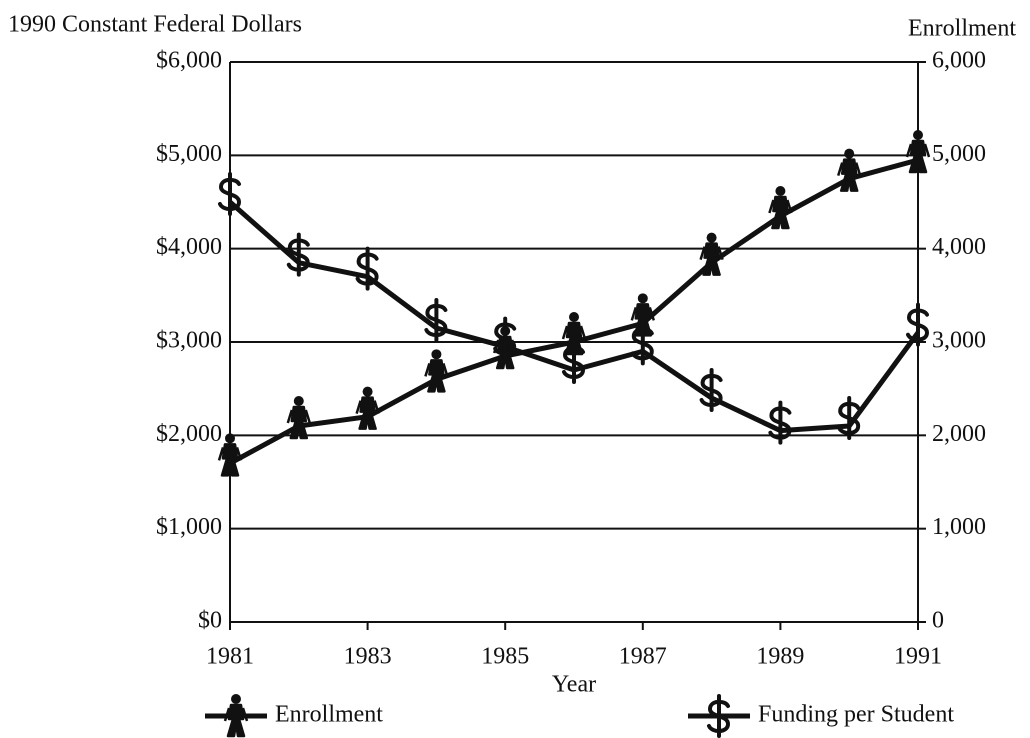 The image size is (1030, 738). Describe the element at coordinates (938, 621) in the screenshot. I see `y2-tick-label: 0` at that location.